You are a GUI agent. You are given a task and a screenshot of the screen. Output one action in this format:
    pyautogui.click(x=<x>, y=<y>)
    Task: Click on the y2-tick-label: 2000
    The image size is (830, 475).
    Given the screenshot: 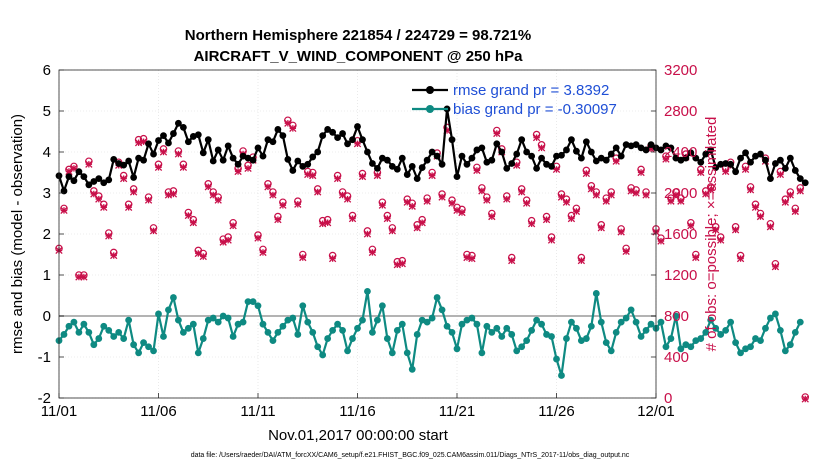 What is the action you would take?
    pyautogui.click(x=680, y=193)
    